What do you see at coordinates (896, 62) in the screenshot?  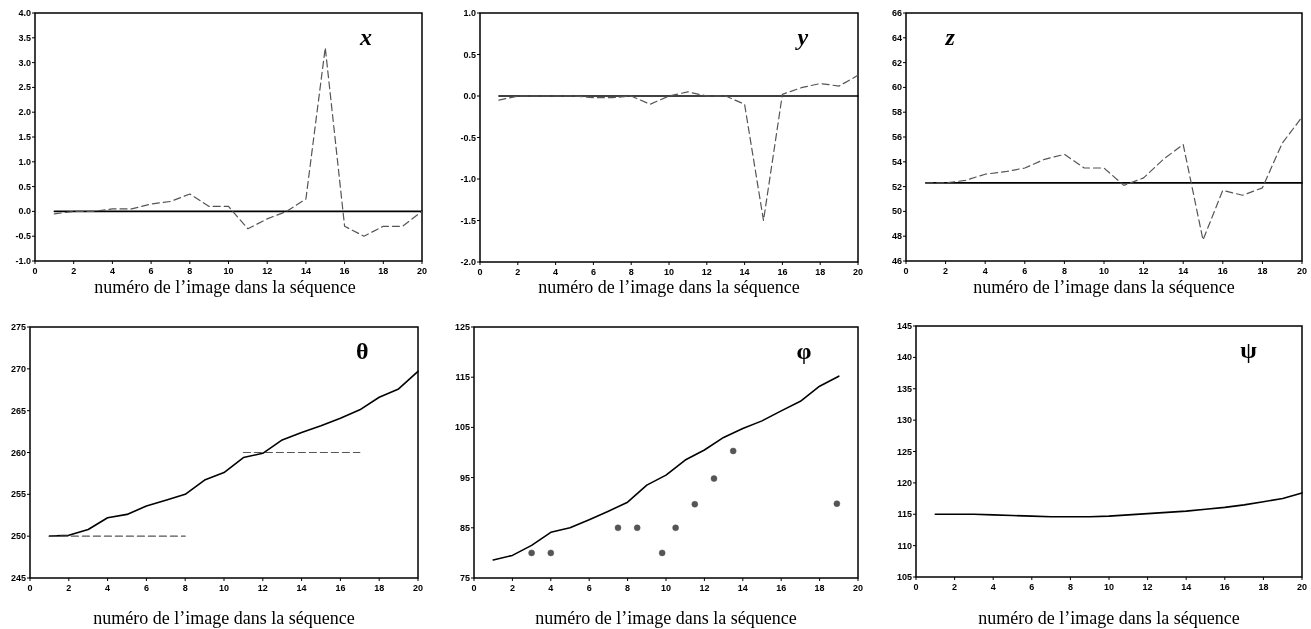 I see `y-tick-label: 62` at bounding box center [896, 62].